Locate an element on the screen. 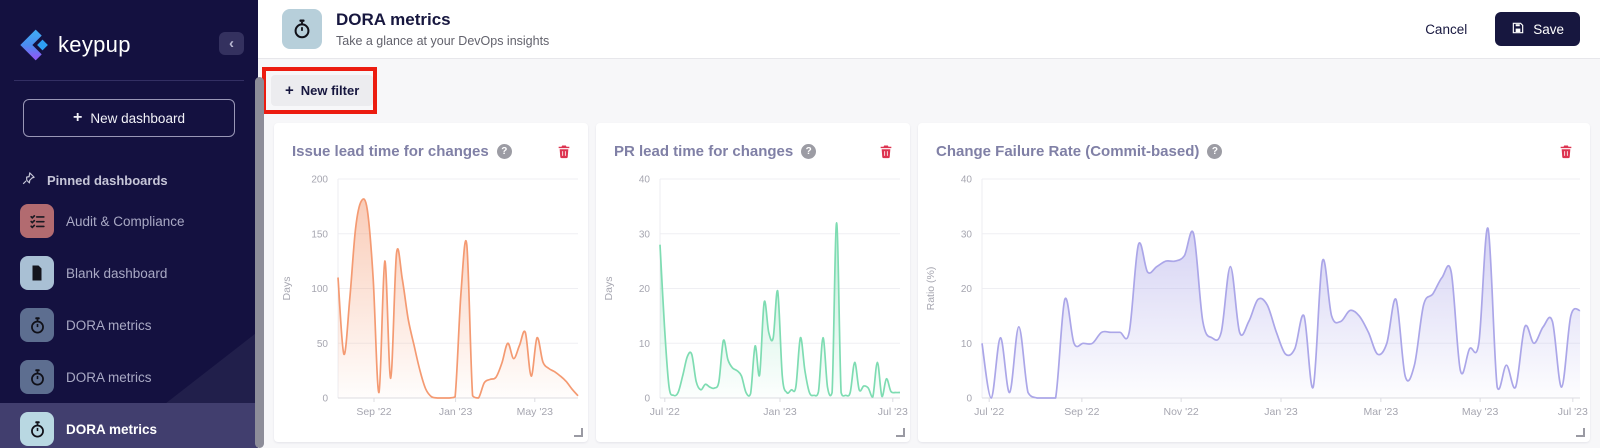 This screenshot has height=448, width=1600. chart-area-issue-lead-time: 0 50 100 150 200 Sep '22 Jan '23 May '23 Days is located at coordinates (431, 304).